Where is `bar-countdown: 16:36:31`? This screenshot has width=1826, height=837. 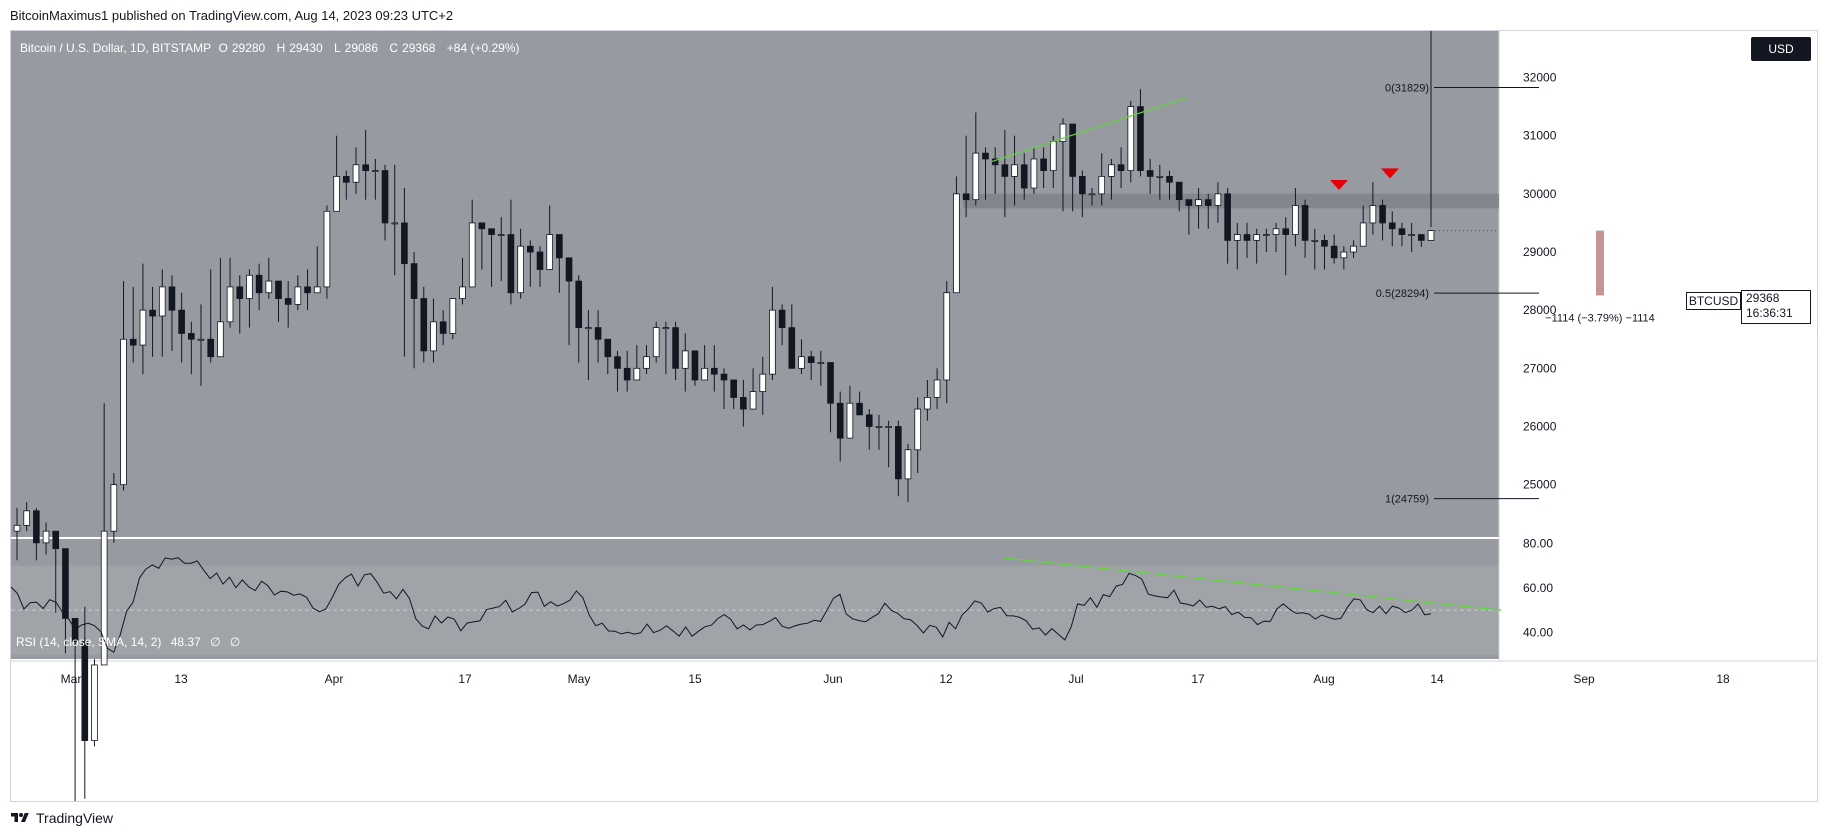 bar-countdown: 16:36:31 is located at coordinates (1769, 313).